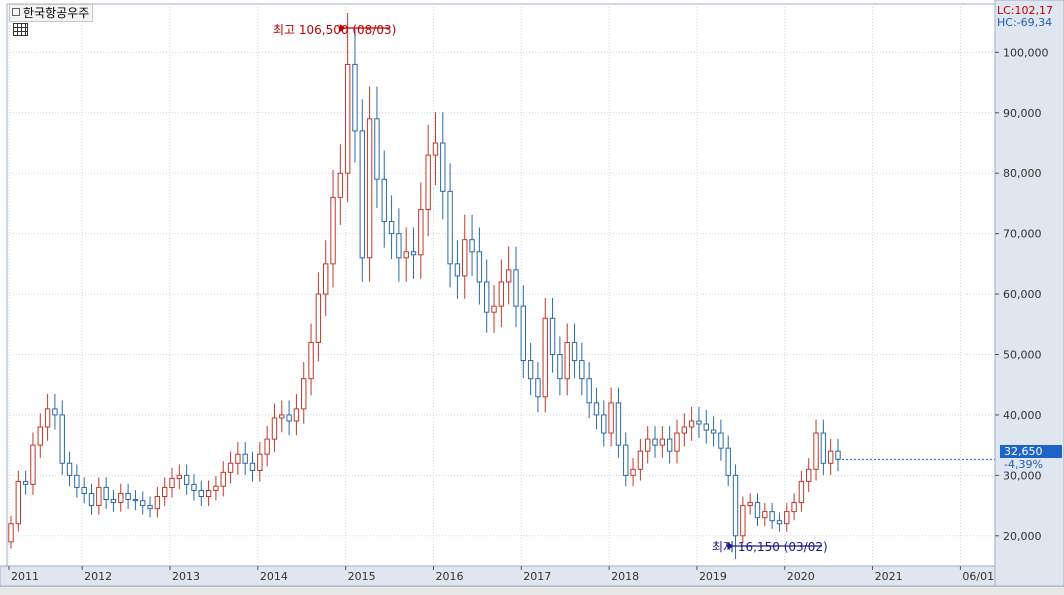  What do you see at coordinates (1022, 415) in the screenshot?
I see `y-tick-label: 40,000` at bounding box center [1022, 415].